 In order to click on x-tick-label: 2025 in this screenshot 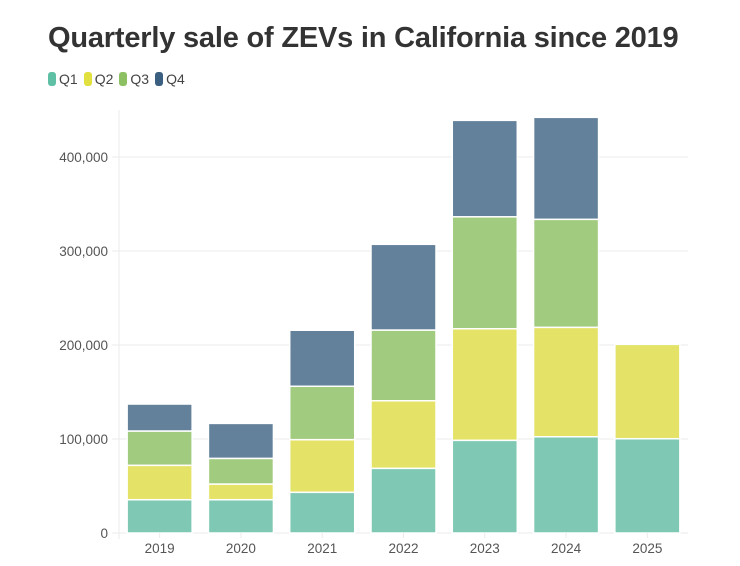, I will do `click(647, 548)`.